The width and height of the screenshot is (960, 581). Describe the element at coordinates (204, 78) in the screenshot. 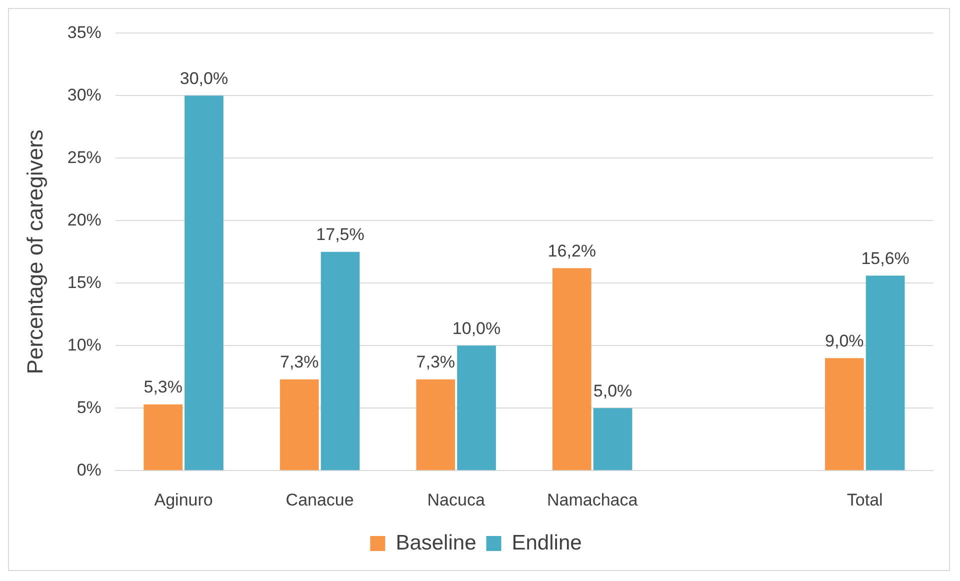

I see `data-label: 30,0%` at that location.